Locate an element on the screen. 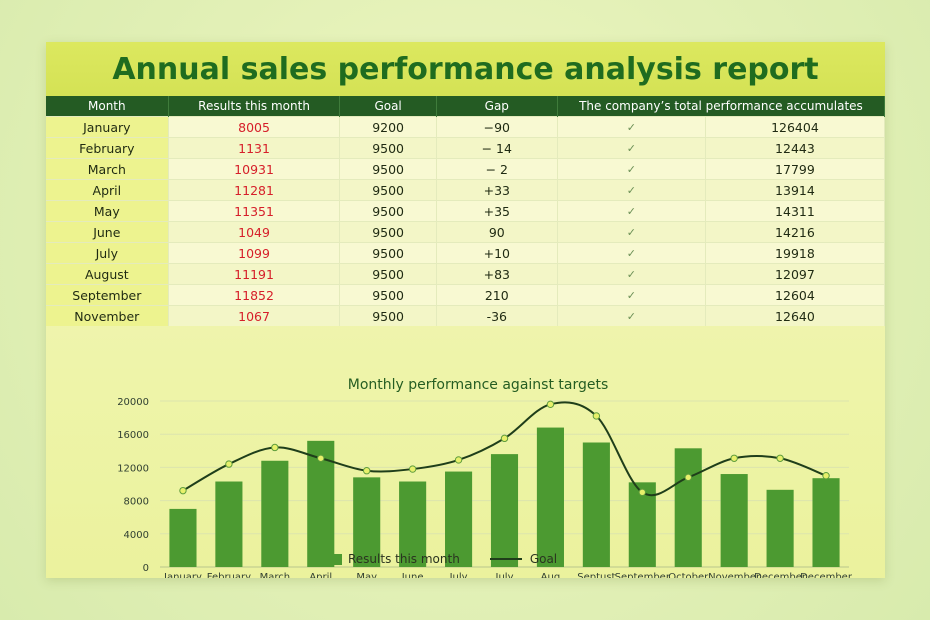 This screenshot has width=930, height=620. gap-cell: − 14 is located at coordinates (497, 148).